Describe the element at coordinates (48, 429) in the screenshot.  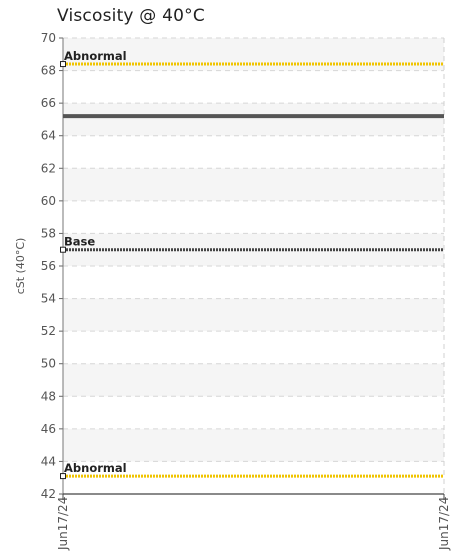
I see `y-tick-label: 46` at that location.